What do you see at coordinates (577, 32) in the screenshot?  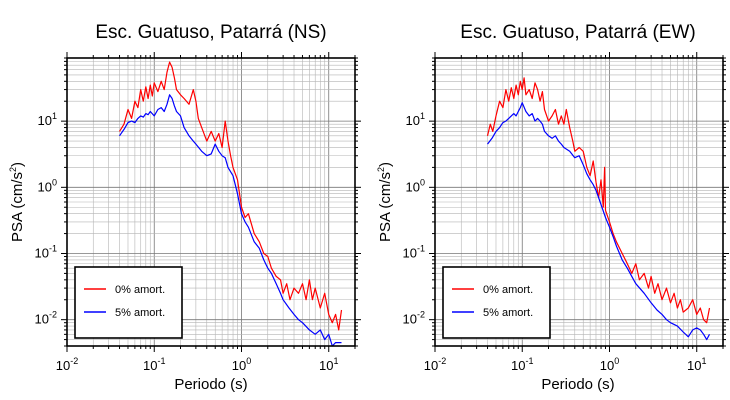 I see `chart-title: Esc. Guatuso, Patarrá (EW)` at bounding box center [577, 32].